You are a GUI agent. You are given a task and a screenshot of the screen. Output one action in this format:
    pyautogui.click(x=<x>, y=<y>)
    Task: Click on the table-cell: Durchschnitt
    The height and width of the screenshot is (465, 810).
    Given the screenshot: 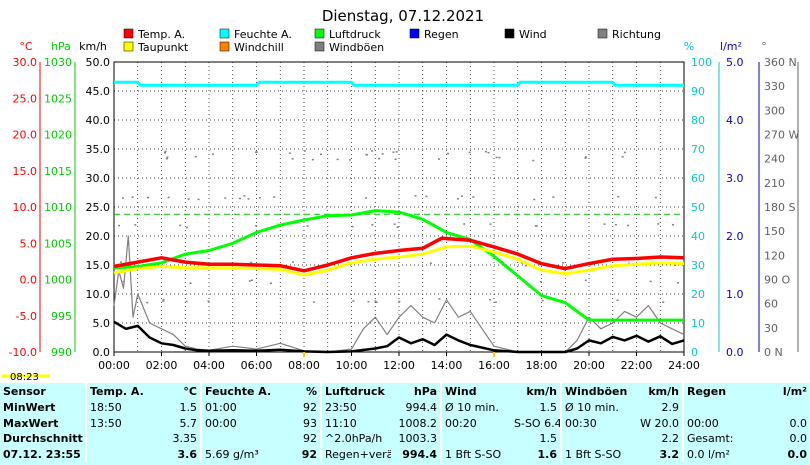 What is the action you would take?
    pyautogui.click(x=43, y=439)
    